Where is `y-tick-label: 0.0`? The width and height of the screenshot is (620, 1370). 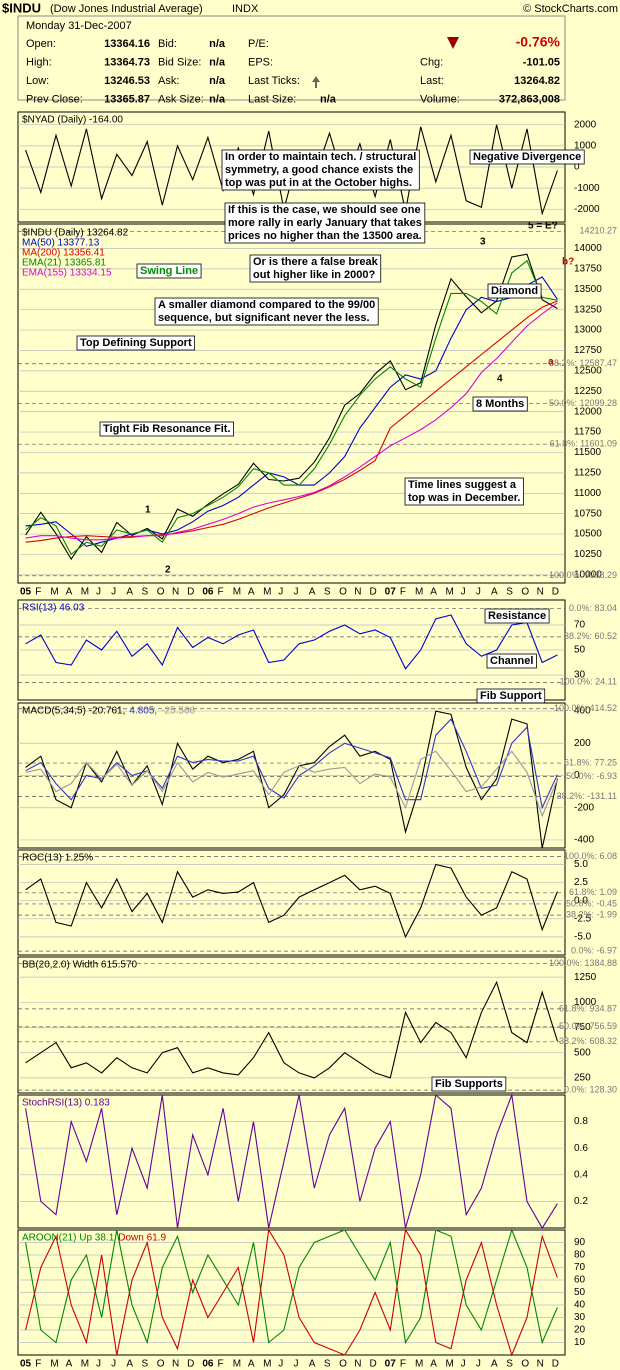 y-tick-label: 0.0 is located at coordinates (581, 900).